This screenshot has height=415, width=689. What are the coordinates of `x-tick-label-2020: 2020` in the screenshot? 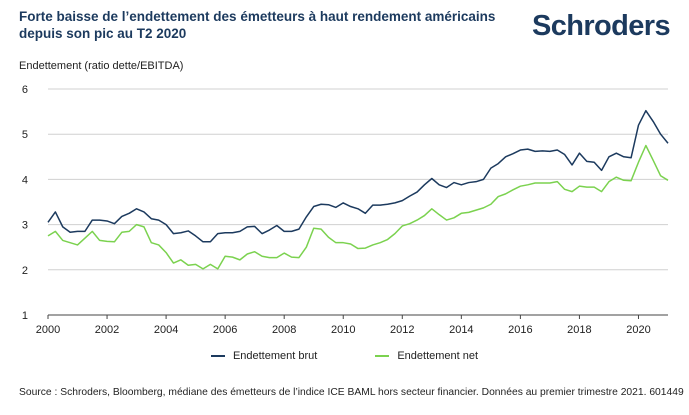 It's located at (638, 330).